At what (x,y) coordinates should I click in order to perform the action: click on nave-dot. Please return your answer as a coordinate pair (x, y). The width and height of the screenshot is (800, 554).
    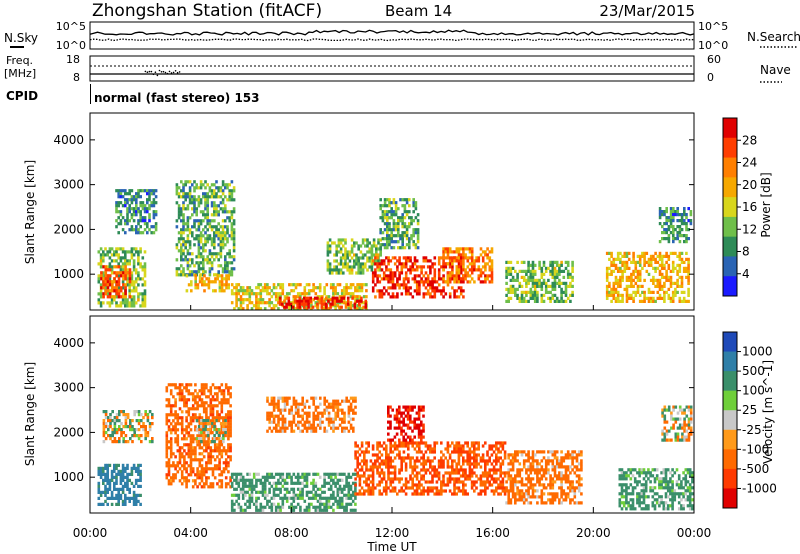
    Looking at the image, I should click on (157, 75).